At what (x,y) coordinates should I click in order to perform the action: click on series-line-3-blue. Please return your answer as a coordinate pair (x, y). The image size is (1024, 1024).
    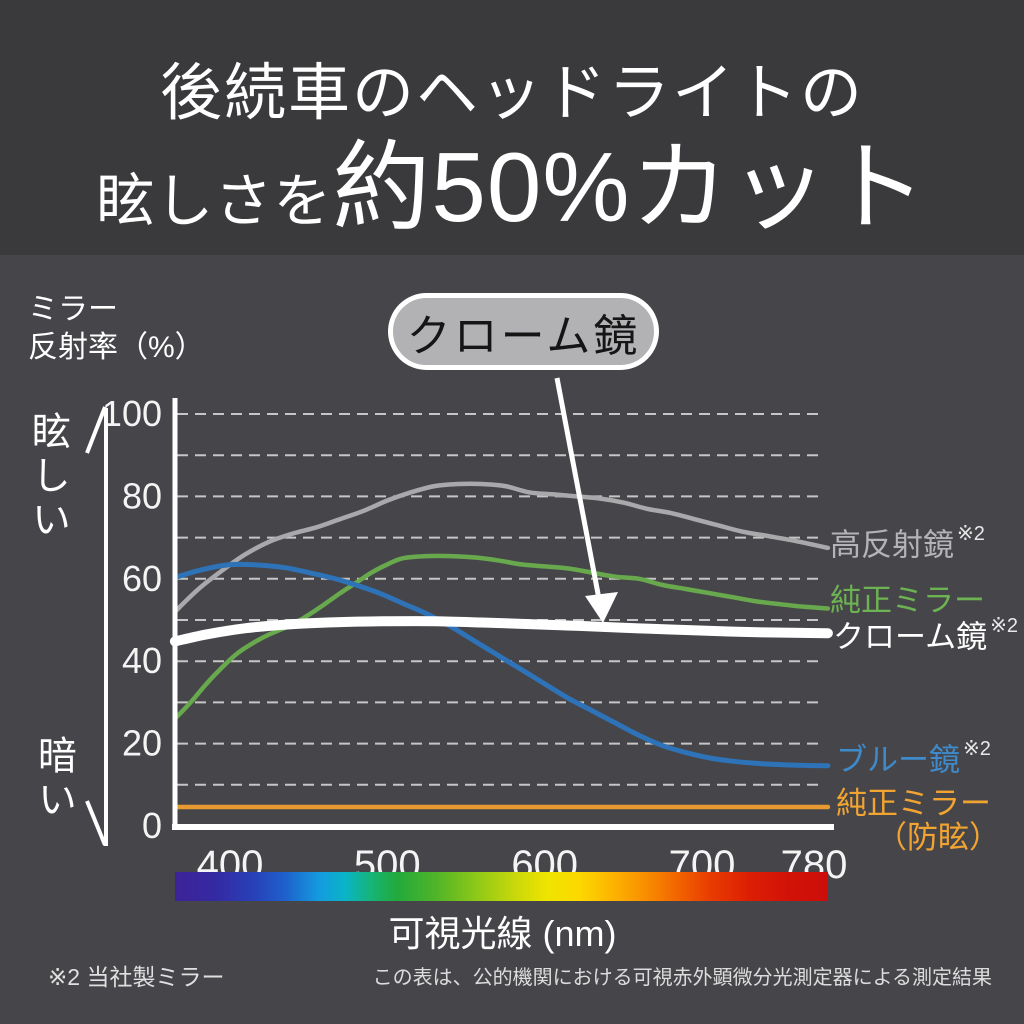
    Looking at the image, I should click on (501, 665).